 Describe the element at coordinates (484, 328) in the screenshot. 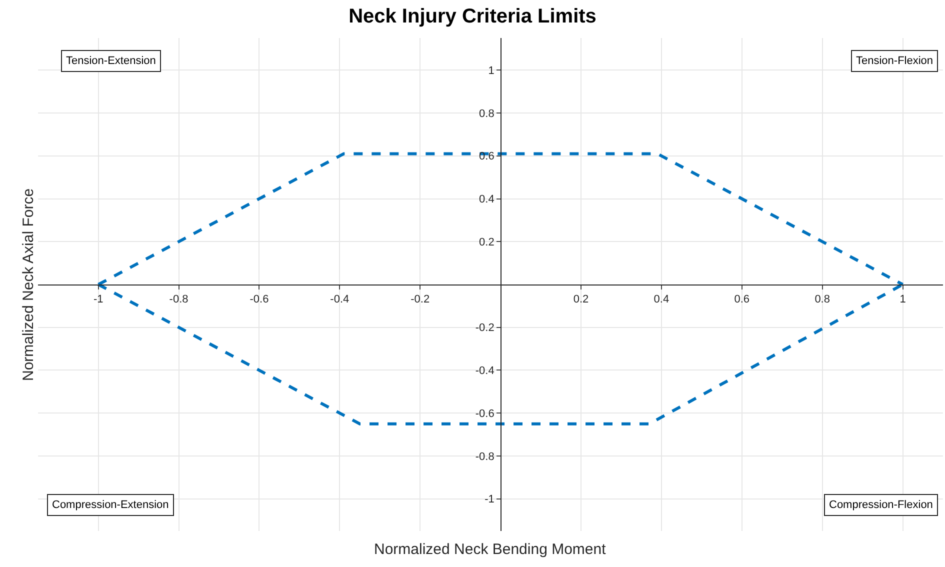

I see `y-tick-label: -0.2` at that location.